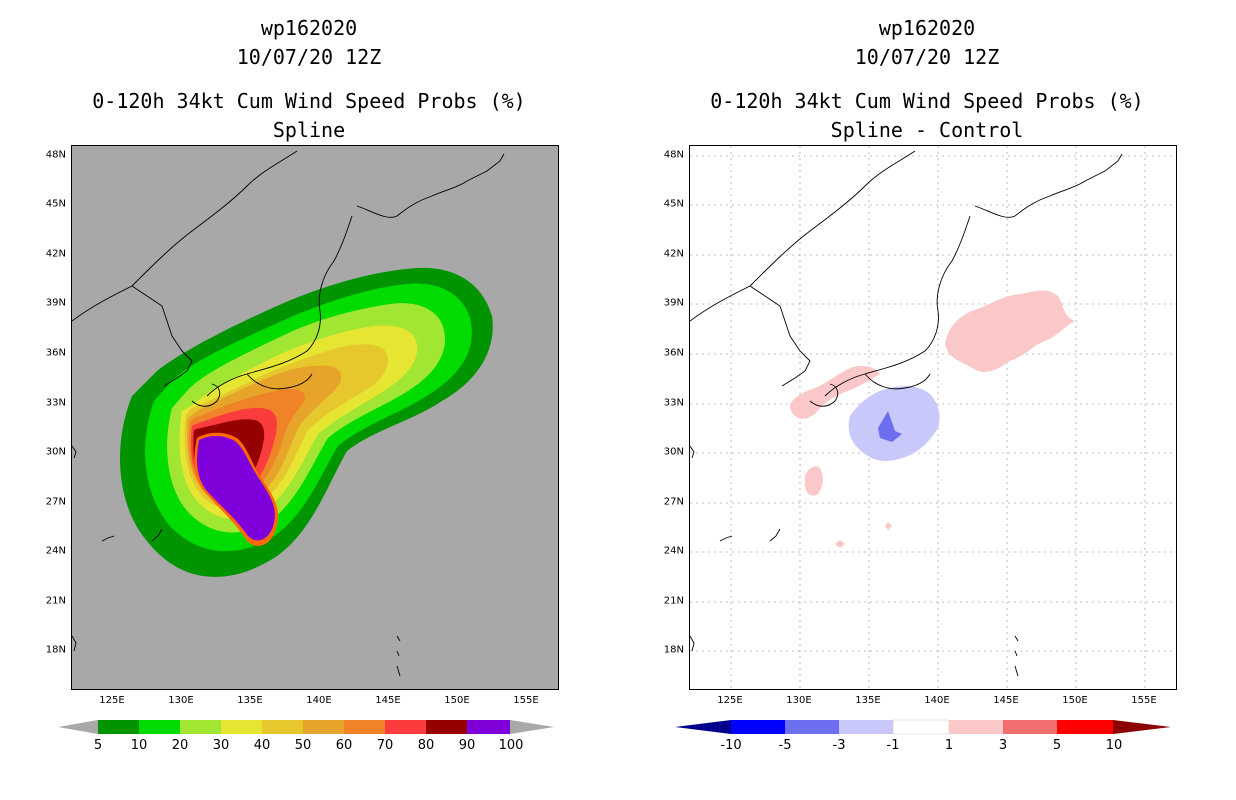 This screenshot has height=800, width=1236. What do you see at coordinates (1114, 745) in the screenshot?
I see `right-cb-label-10: 10` at bounding box center [1114, 745].